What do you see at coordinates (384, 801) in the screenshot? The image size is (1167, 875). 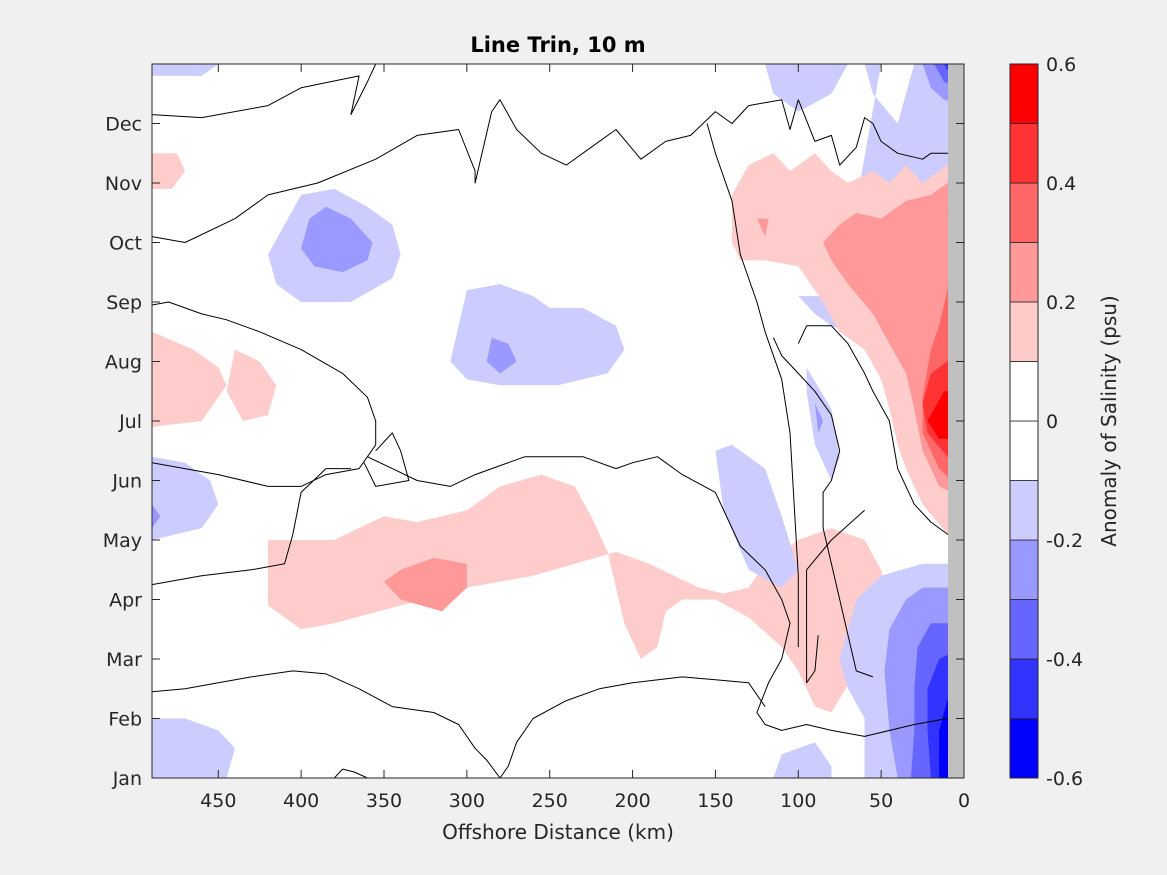 I see `x-tick-label: 350` at bounding box center [384, 801].